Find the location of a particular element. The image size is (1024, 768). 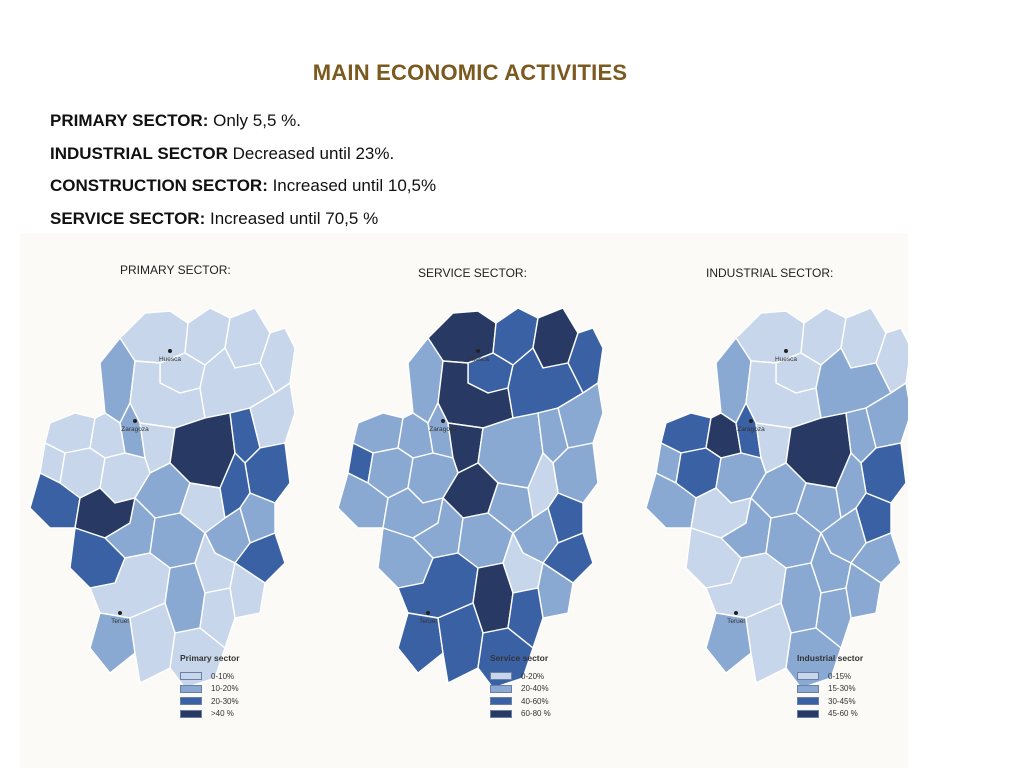

map-service: Huesca Zaragoza Teruel is located at coordinates (470, 498).